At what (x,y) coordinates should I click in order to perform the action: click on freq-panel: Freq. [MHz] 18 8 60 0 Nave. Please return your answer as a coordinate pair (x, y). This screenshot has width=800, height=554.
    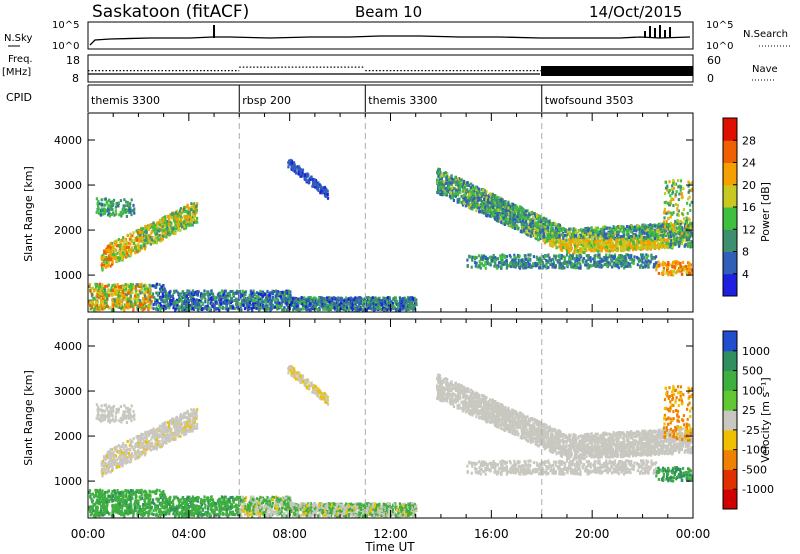
    Looking at the image, I should click on (390, 69).